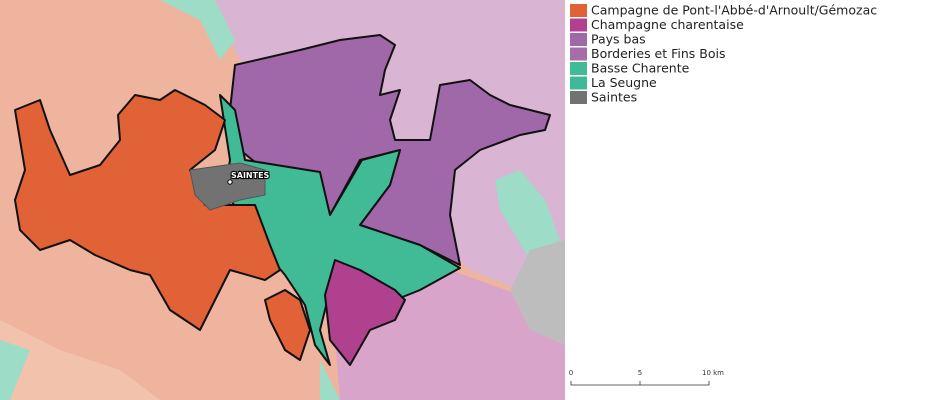  What do you see at coordinates (614, 97) in the screenshot?
I see `legend-label: Saintes` at bounding box center [614, 97].